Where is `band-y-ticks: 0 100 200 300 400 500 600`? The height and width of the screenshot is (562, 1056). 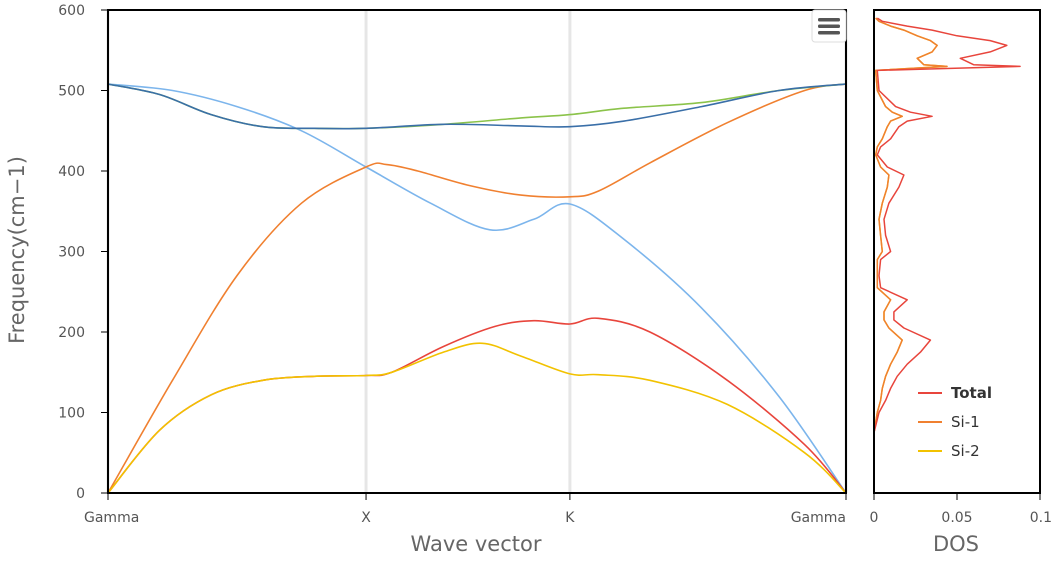
band-y-ticks: 0 100 200 300 400 500 600 is located at coordinates (83, 252).